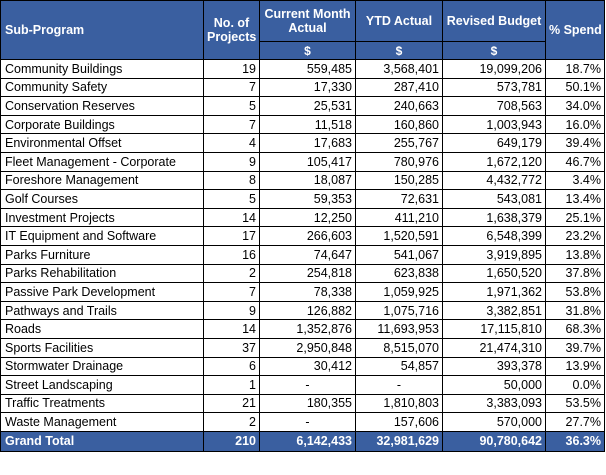 This screenshot has width=606, height=475. I want to click on cell-revised-budget: 573,781, so click(494, 87).